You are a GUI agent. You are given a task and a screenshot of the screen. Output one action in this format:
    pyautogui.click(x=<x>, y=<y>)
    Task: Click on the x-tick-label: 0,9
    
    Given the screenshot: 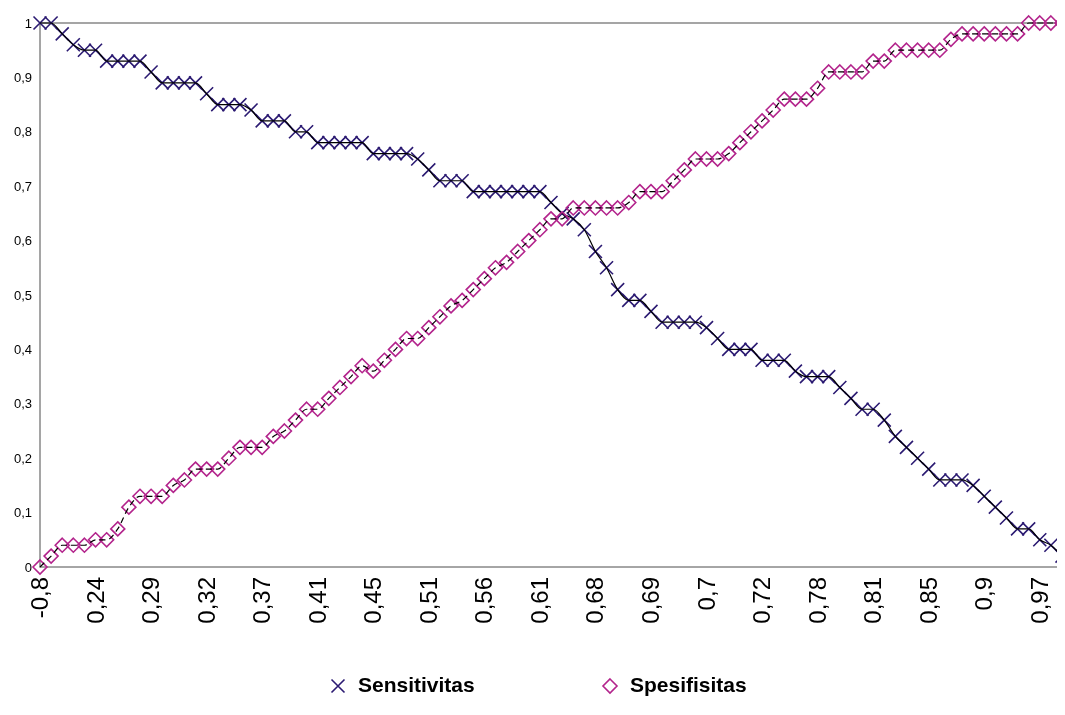 What is the action you would take?
    pyautogui.click(x=984, y=594)
    